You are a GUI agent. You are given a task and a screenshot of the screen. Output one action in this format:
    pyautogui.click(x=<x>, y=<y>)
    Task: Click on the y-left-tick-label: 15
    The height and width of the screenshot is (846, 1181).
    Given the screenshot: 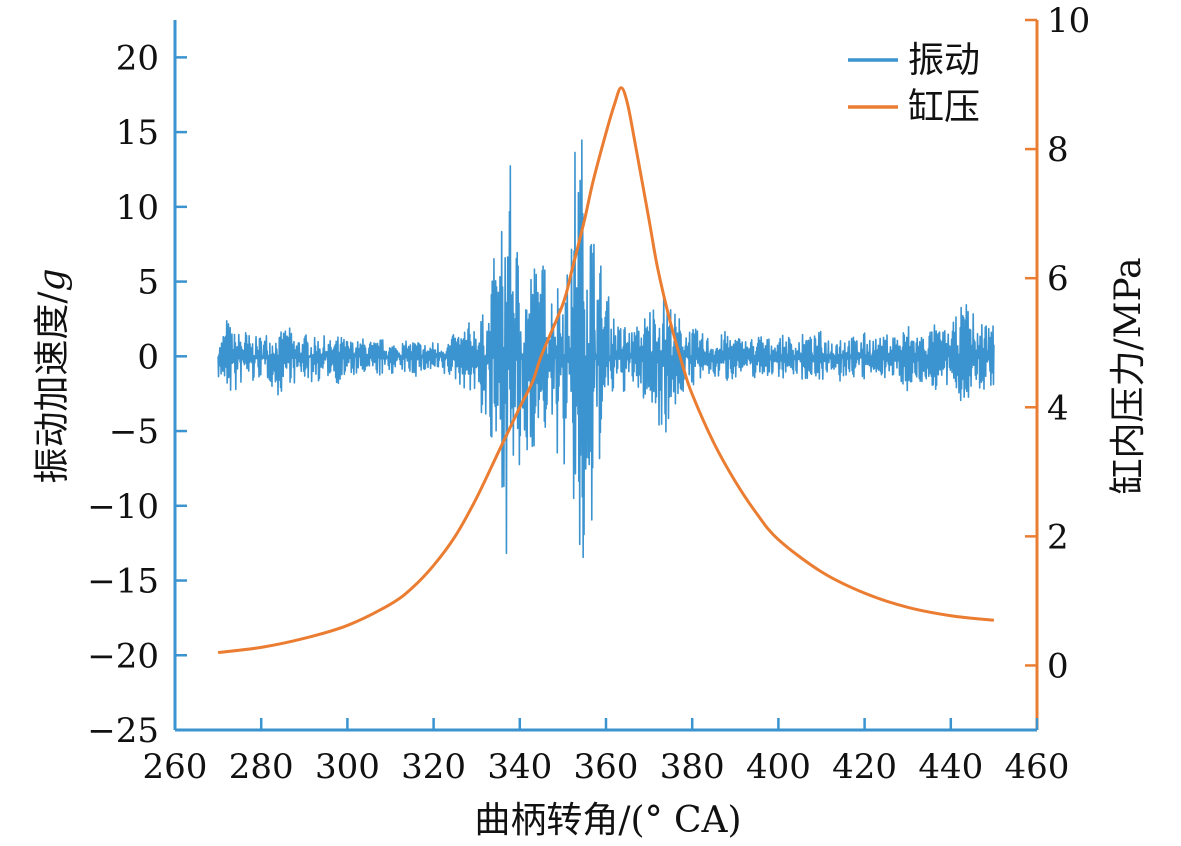 What is the action you would take?
    pyautogui.click(x=137, y=133)
    